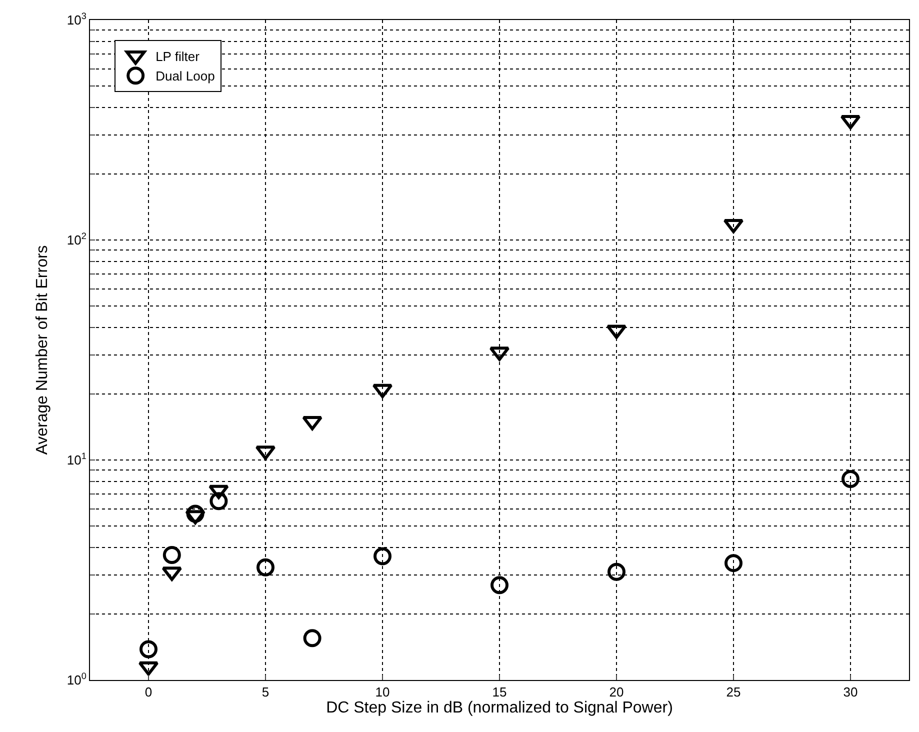 The width and height of the screenshot is (919, 732). Describe the element at coordinates (178, 56) in the screenshot. I see `legend-label: LP filter` at that location.